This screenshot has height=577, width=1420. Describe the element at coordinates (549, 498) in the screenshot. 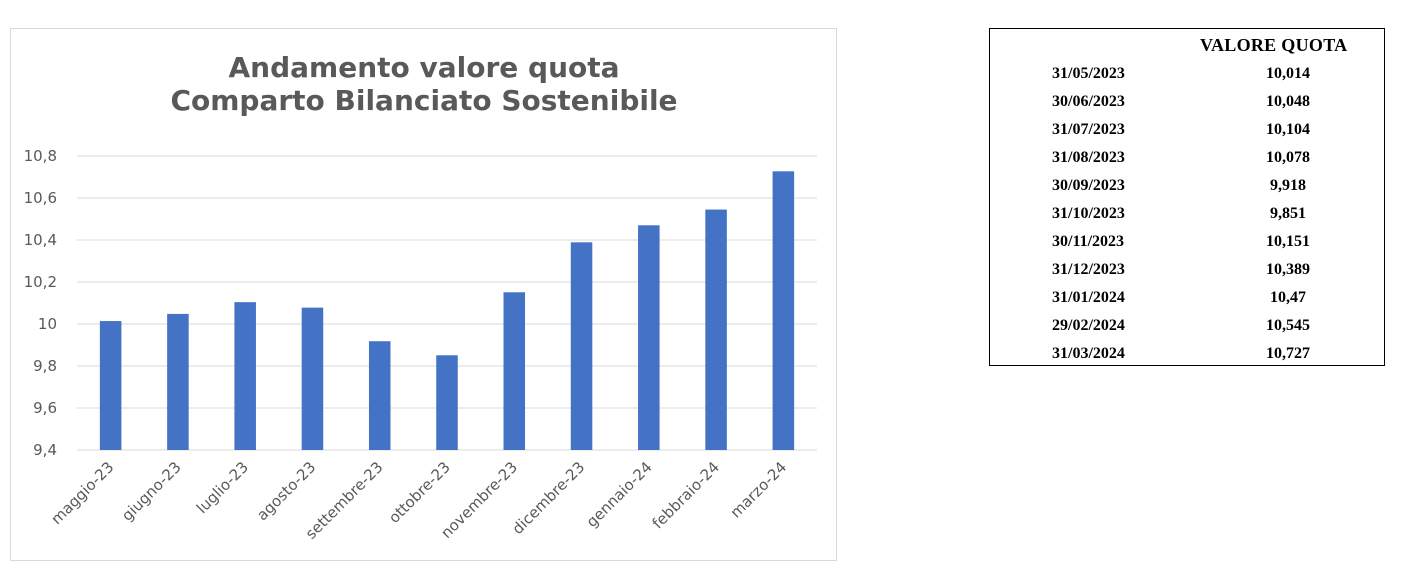

I see `x-tick-label: dicembre-23` at that location.